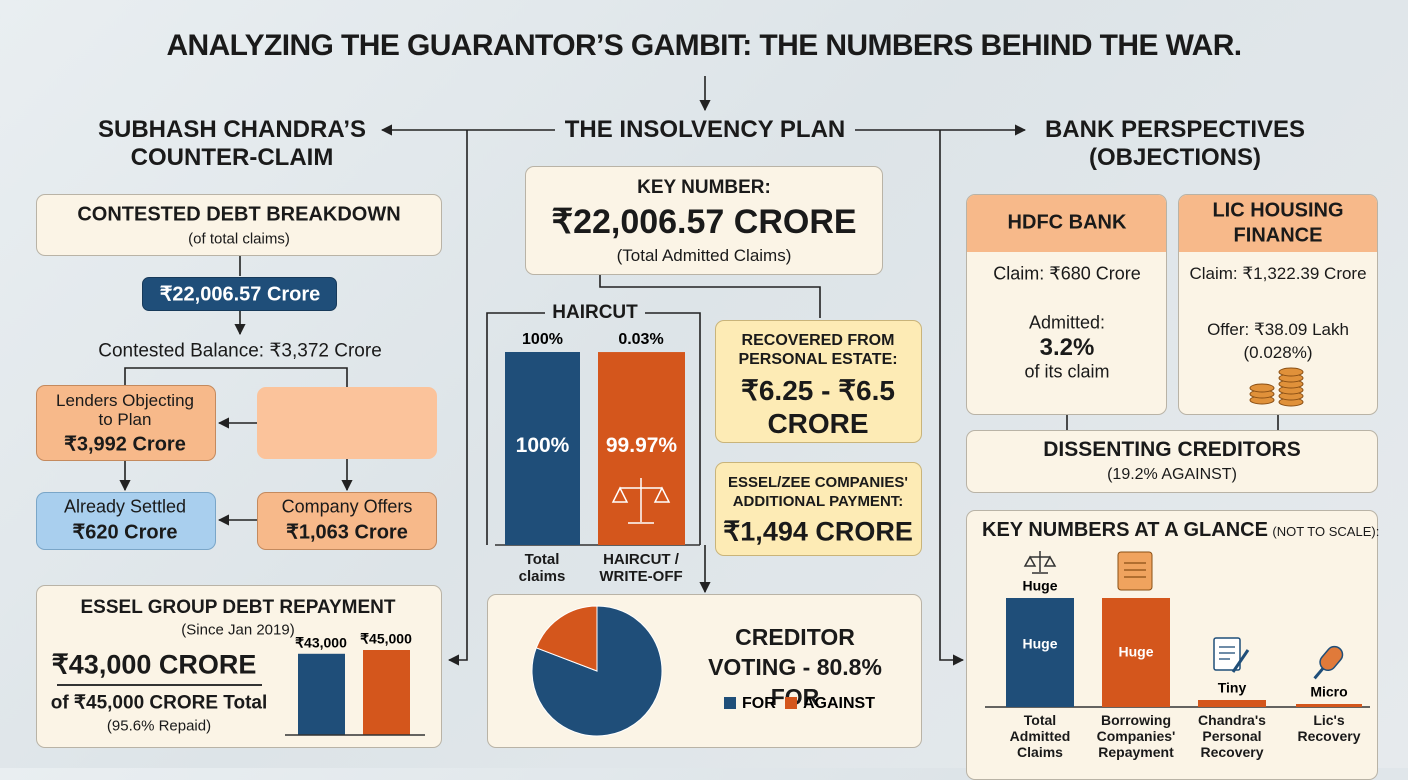  I want to click on box-label: Already Settled, so click(125, 506).